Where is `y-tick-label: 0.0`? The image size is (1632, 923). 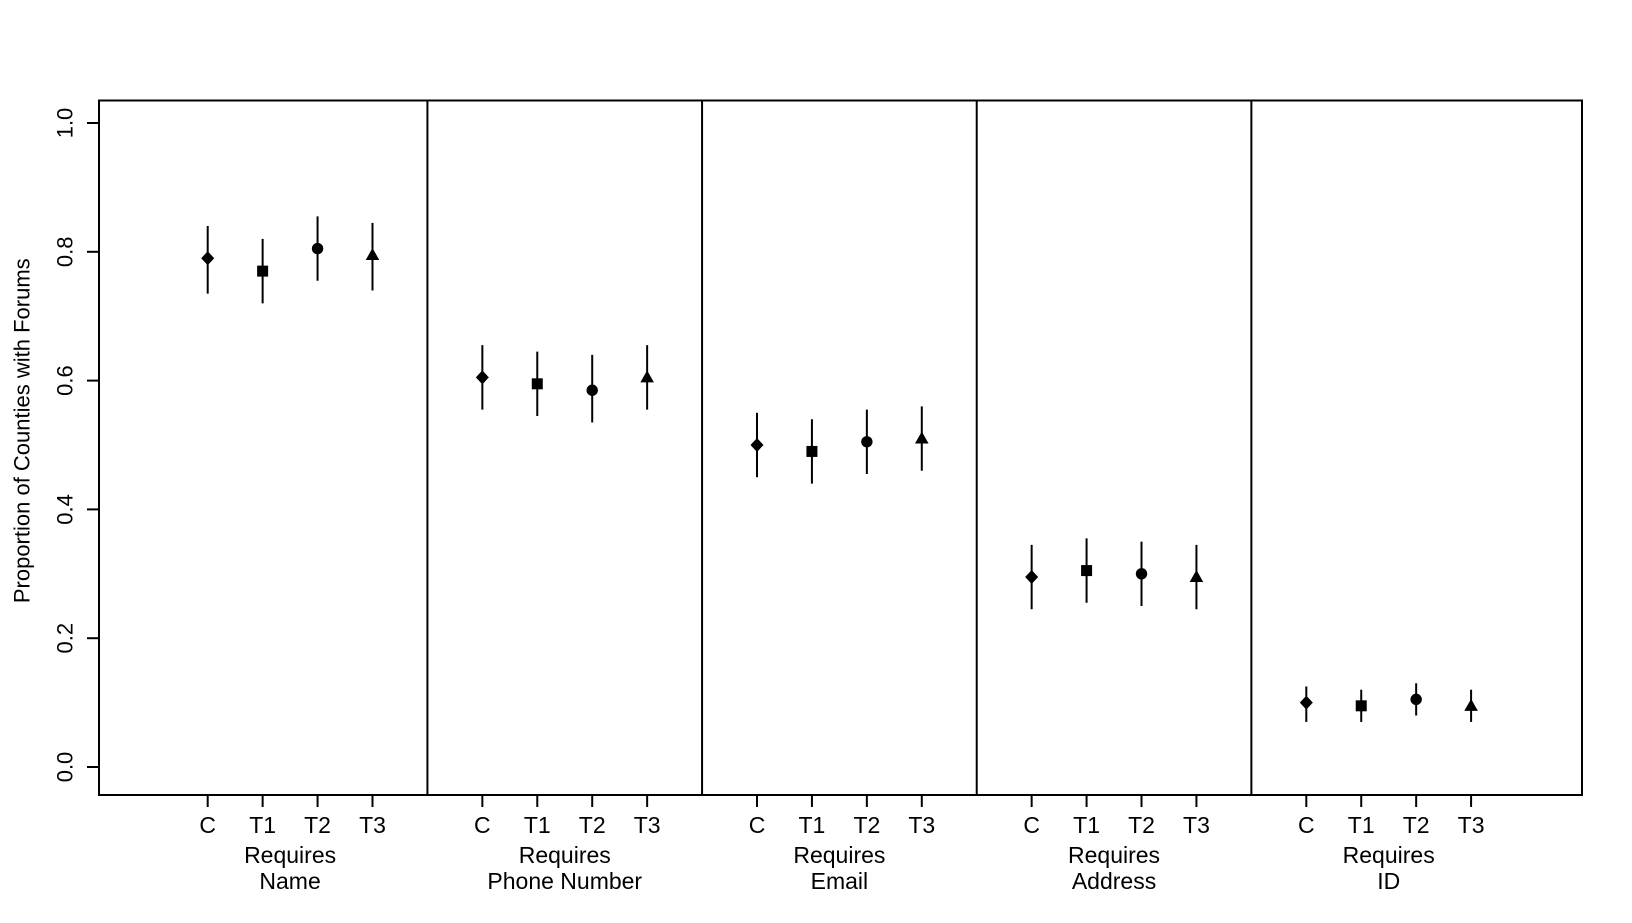 y-tick-label: 0.0 is located at coordinates (65, 767).